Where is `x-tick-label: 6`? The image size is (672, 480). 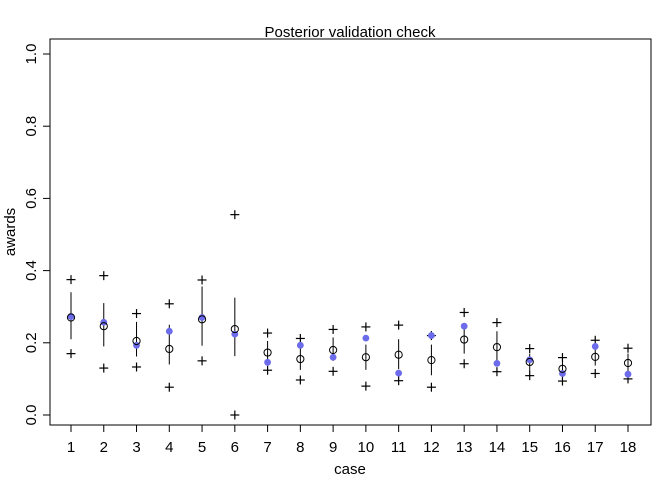
x-tick-label: 6 is located at coordinates (235, 447).